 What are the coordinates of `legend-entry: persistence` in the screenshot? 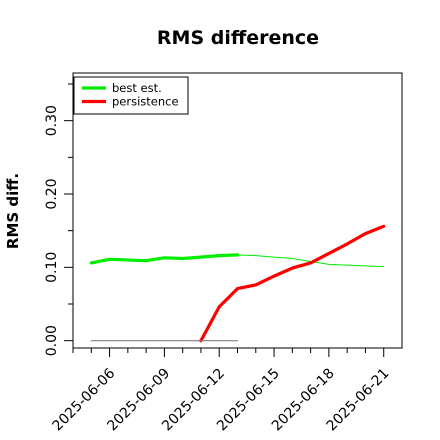 It's located at (145, 102).